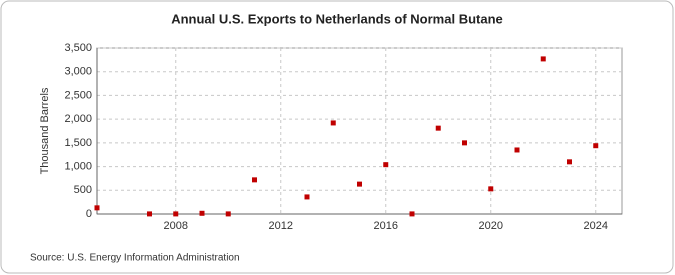 The width and height of the screenshot is (675, 275). What do you see at coordinates (89, 214) in the screenshot?
I see `y-tick-label: 0` at bounding box center [89, 214].